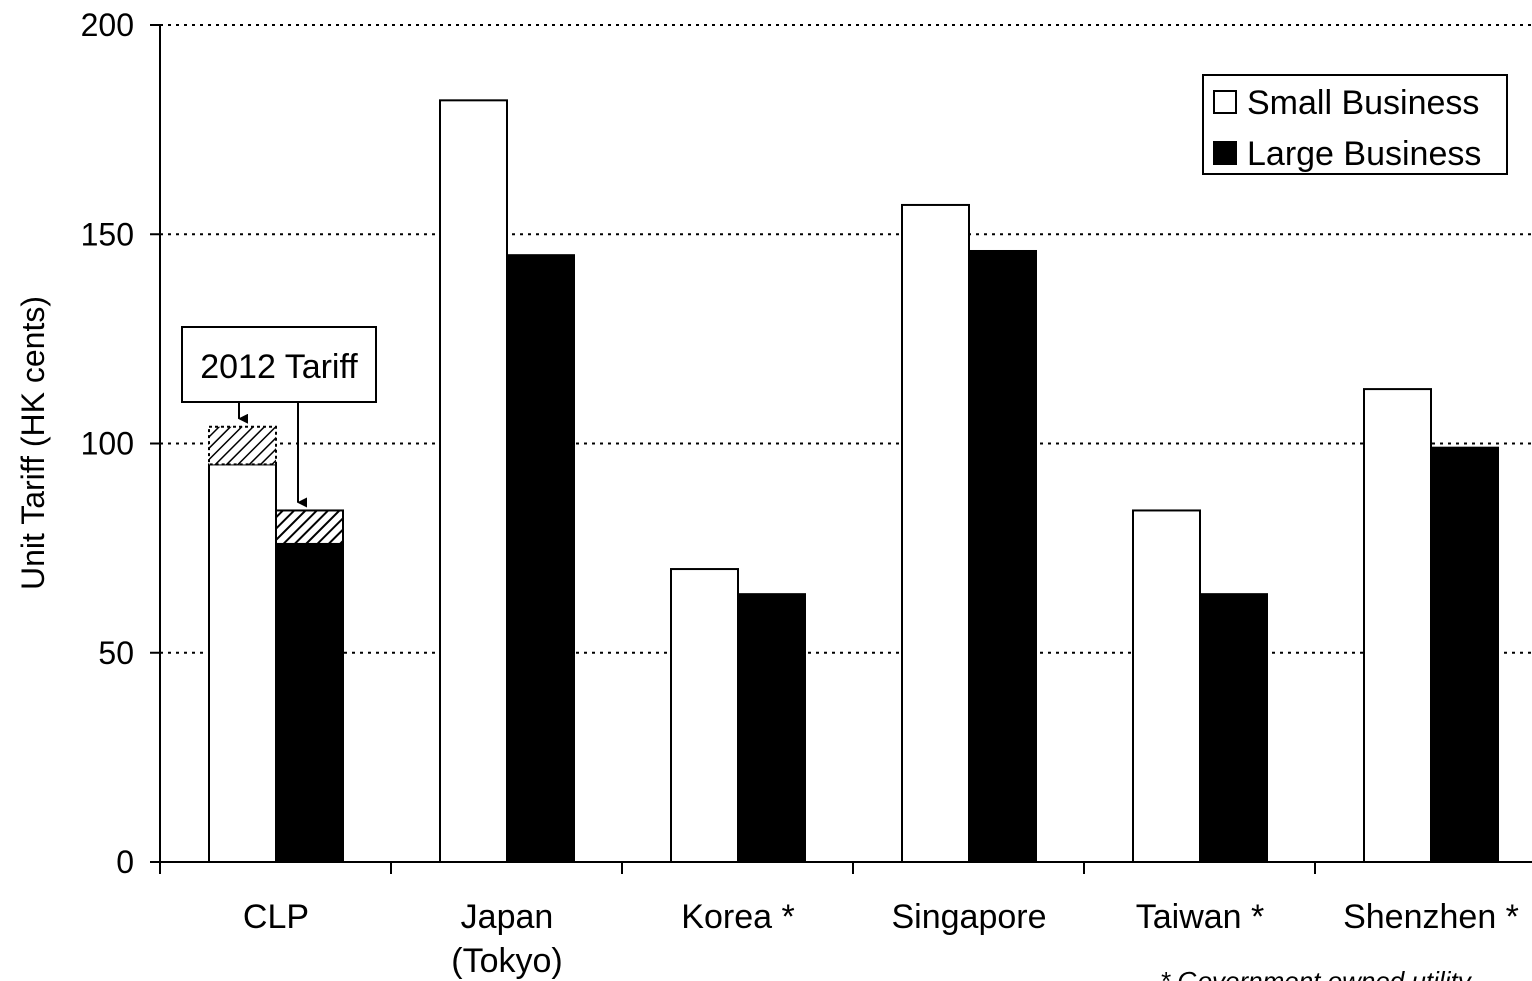 This screenshot has height=981, width=1532. Describe the element at coordinates (968, 917) in the screenshot. I see `x-tick-label-singapore: Singapore` at that location.